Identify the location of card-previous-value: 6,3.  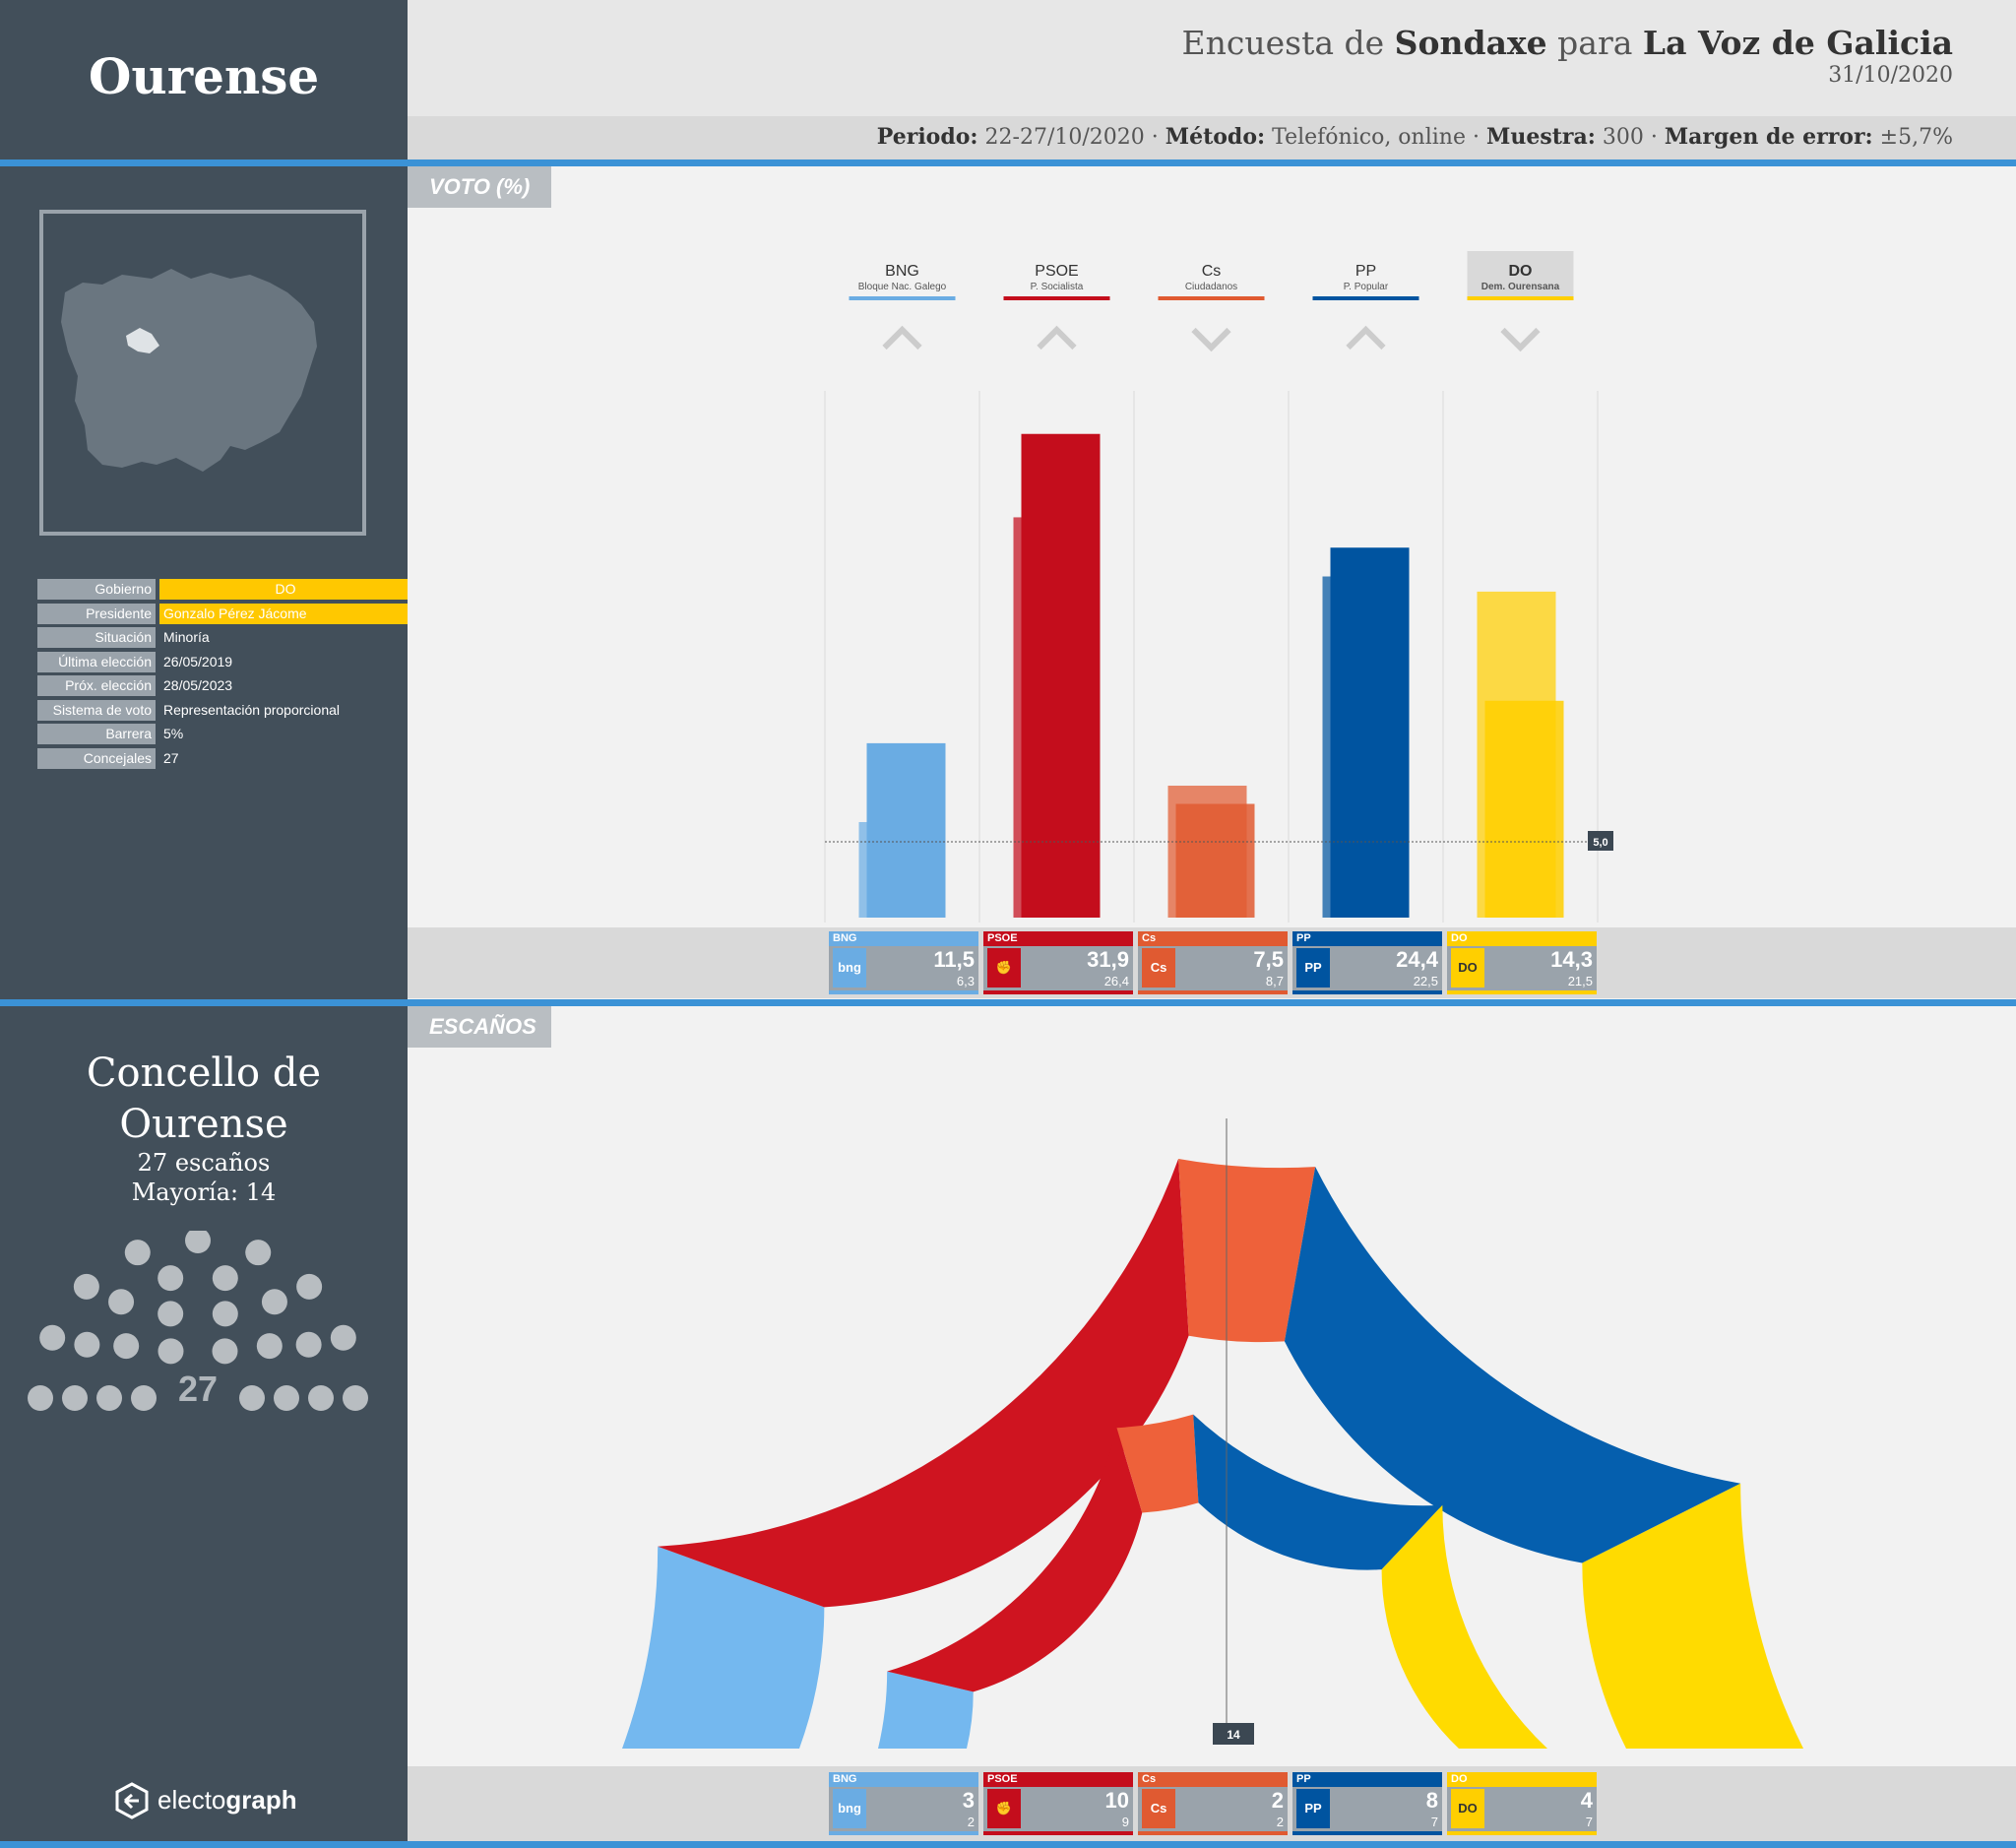
(965, 981).